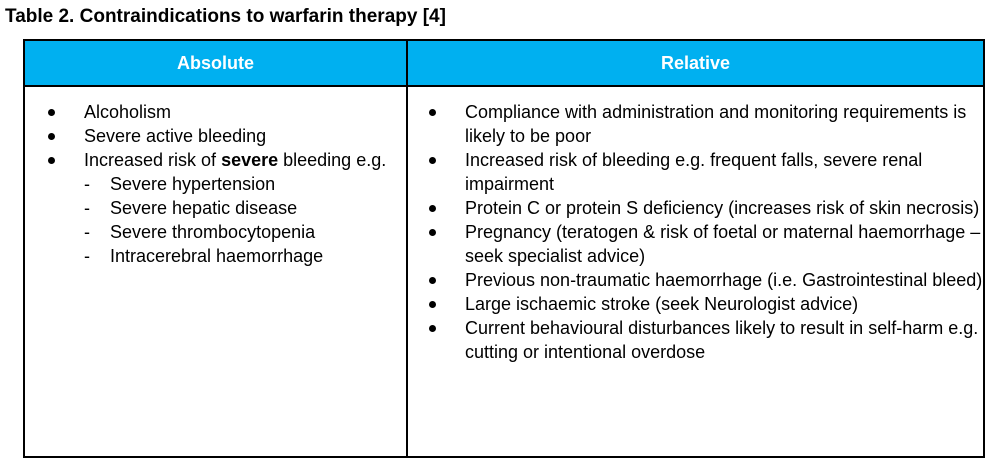 The width and height of the screenshot is (1000, 466). I want to click on header-absolute: Absolute, so click(215, 63).